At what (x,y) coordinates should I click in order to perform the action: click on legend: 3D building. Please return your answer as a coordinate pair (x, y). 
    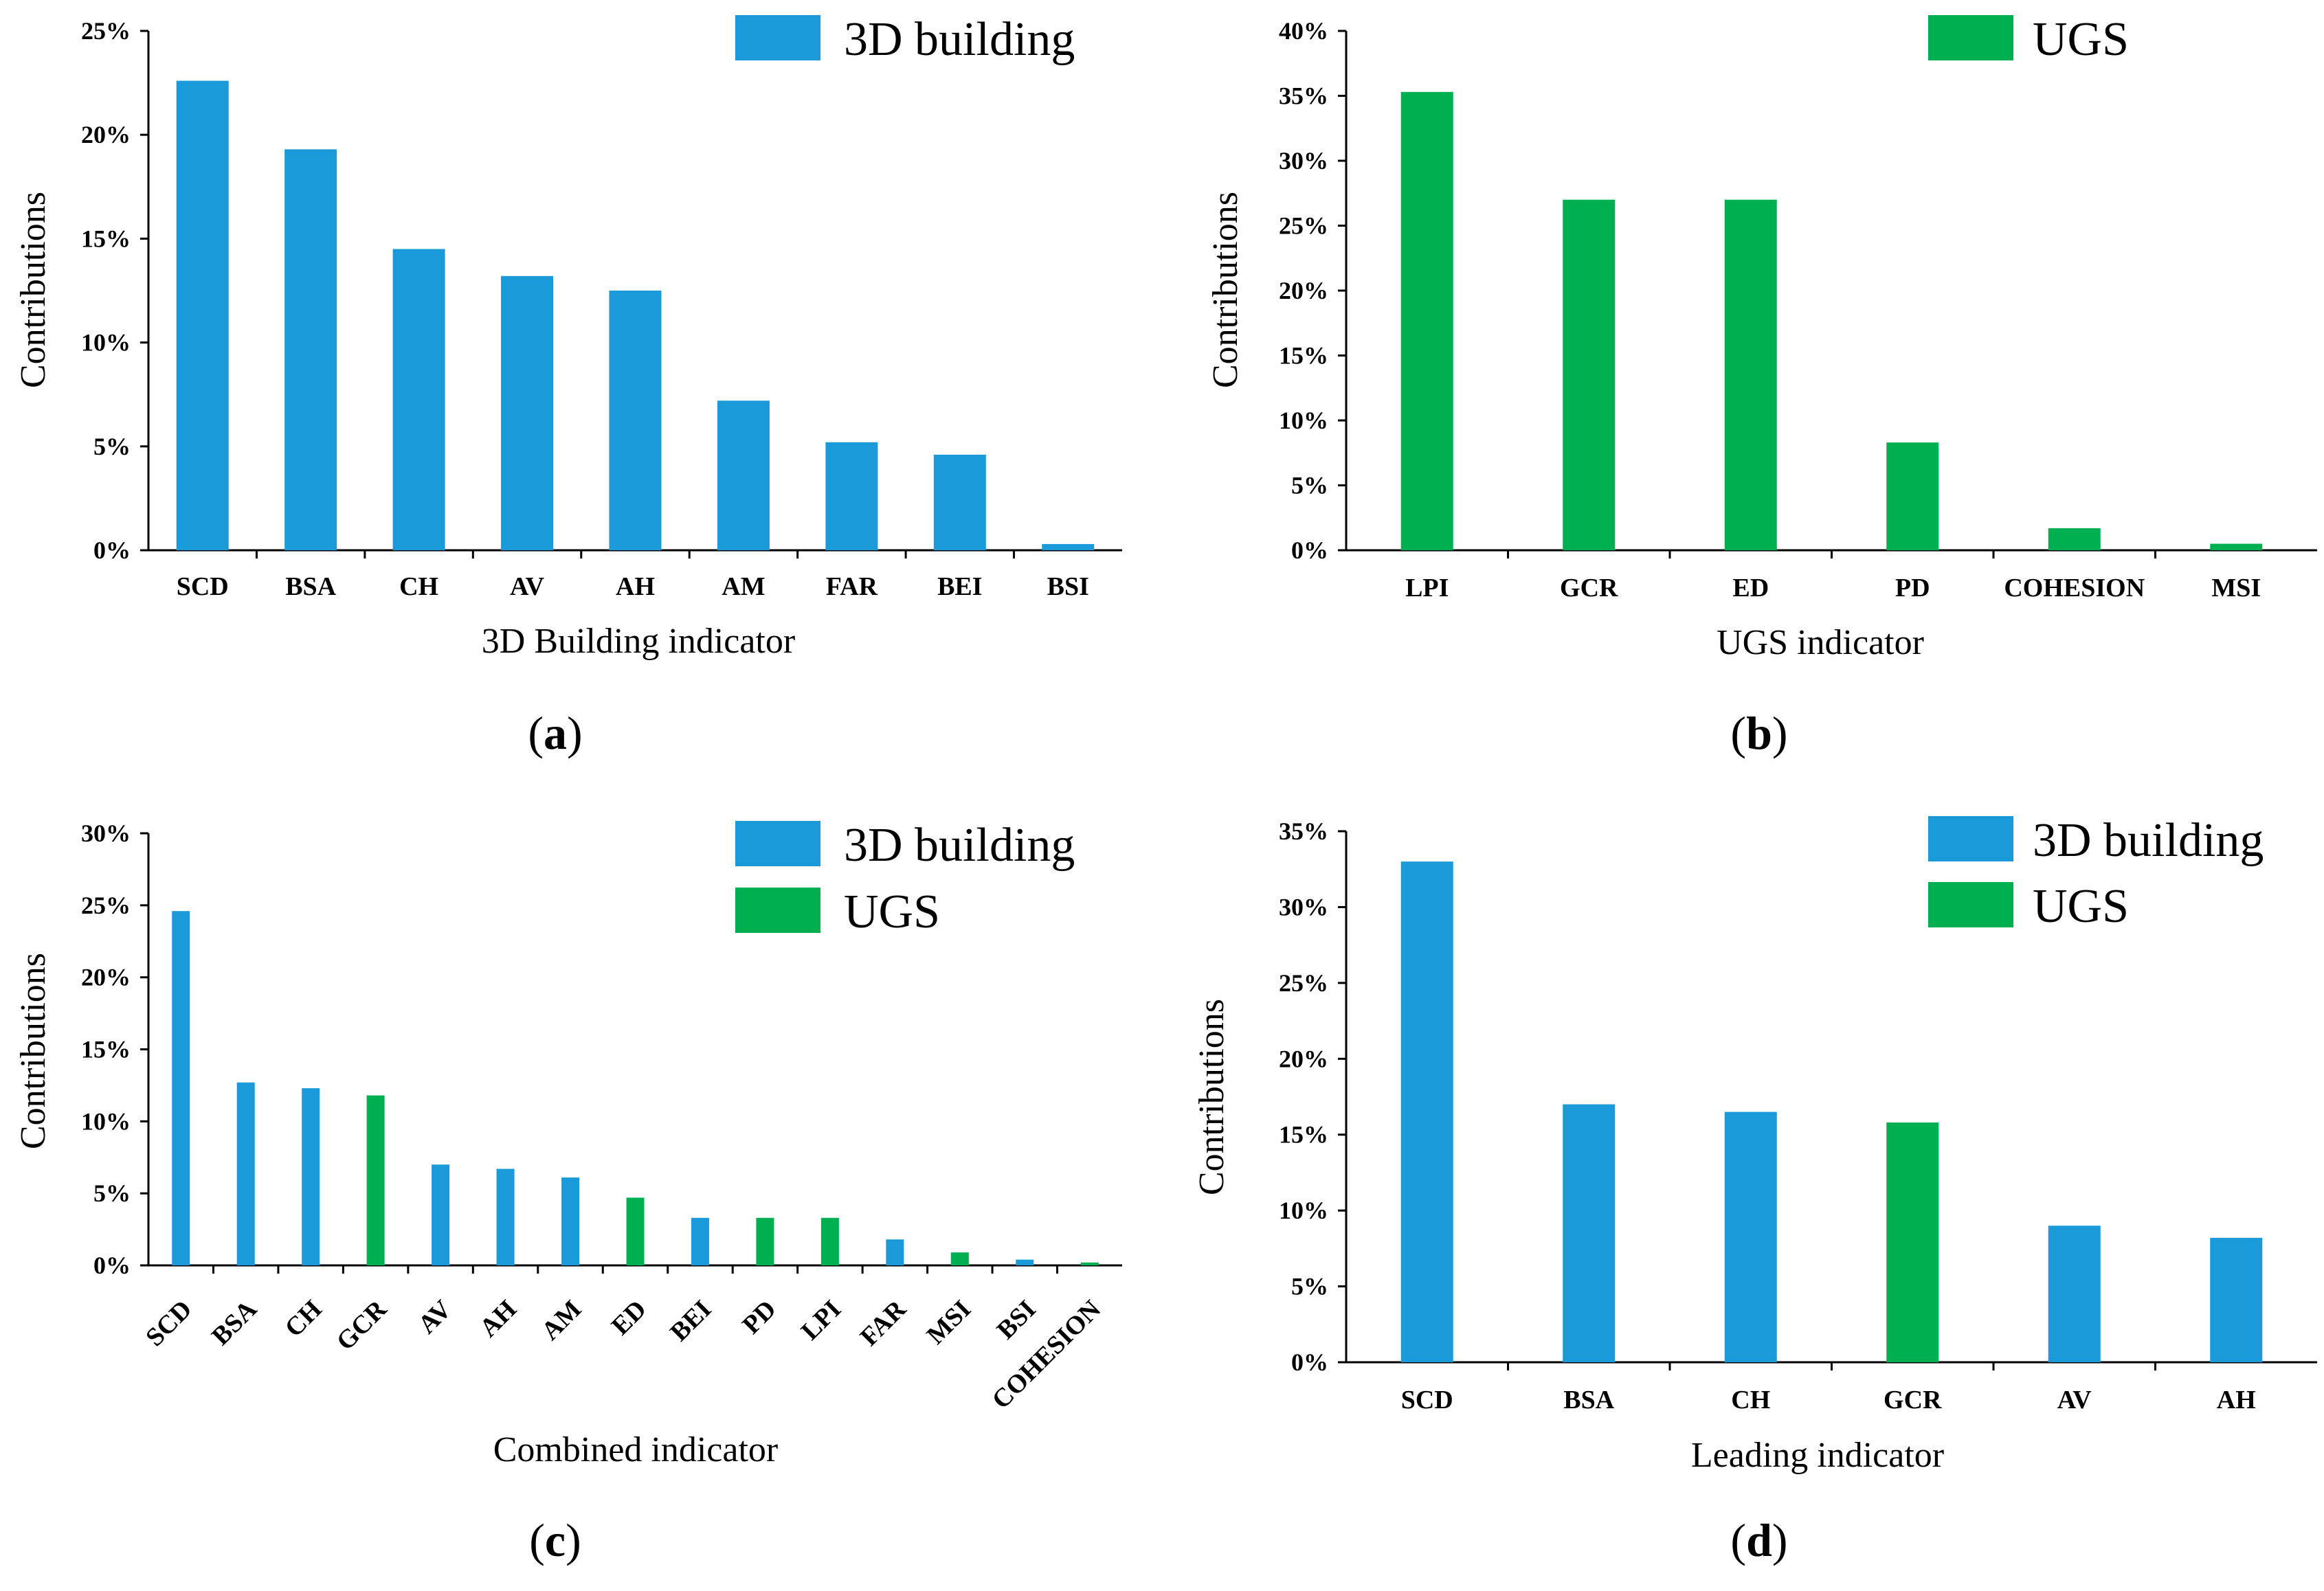
    Looking at the image, I should click on (905, 39).